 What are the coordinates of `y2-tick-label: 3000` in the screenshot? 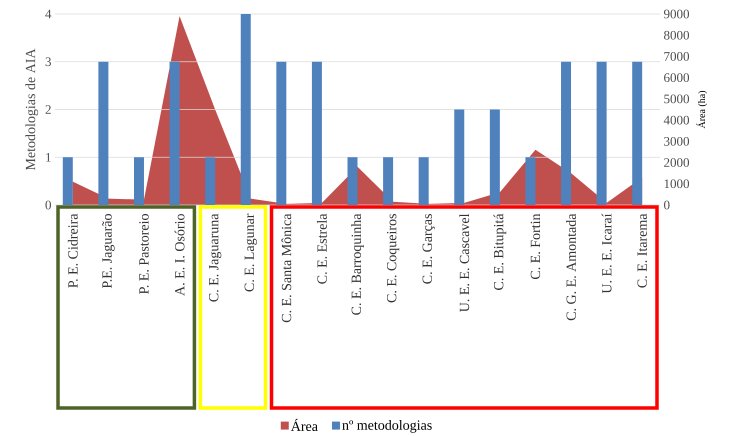 It's located at (677, 141).